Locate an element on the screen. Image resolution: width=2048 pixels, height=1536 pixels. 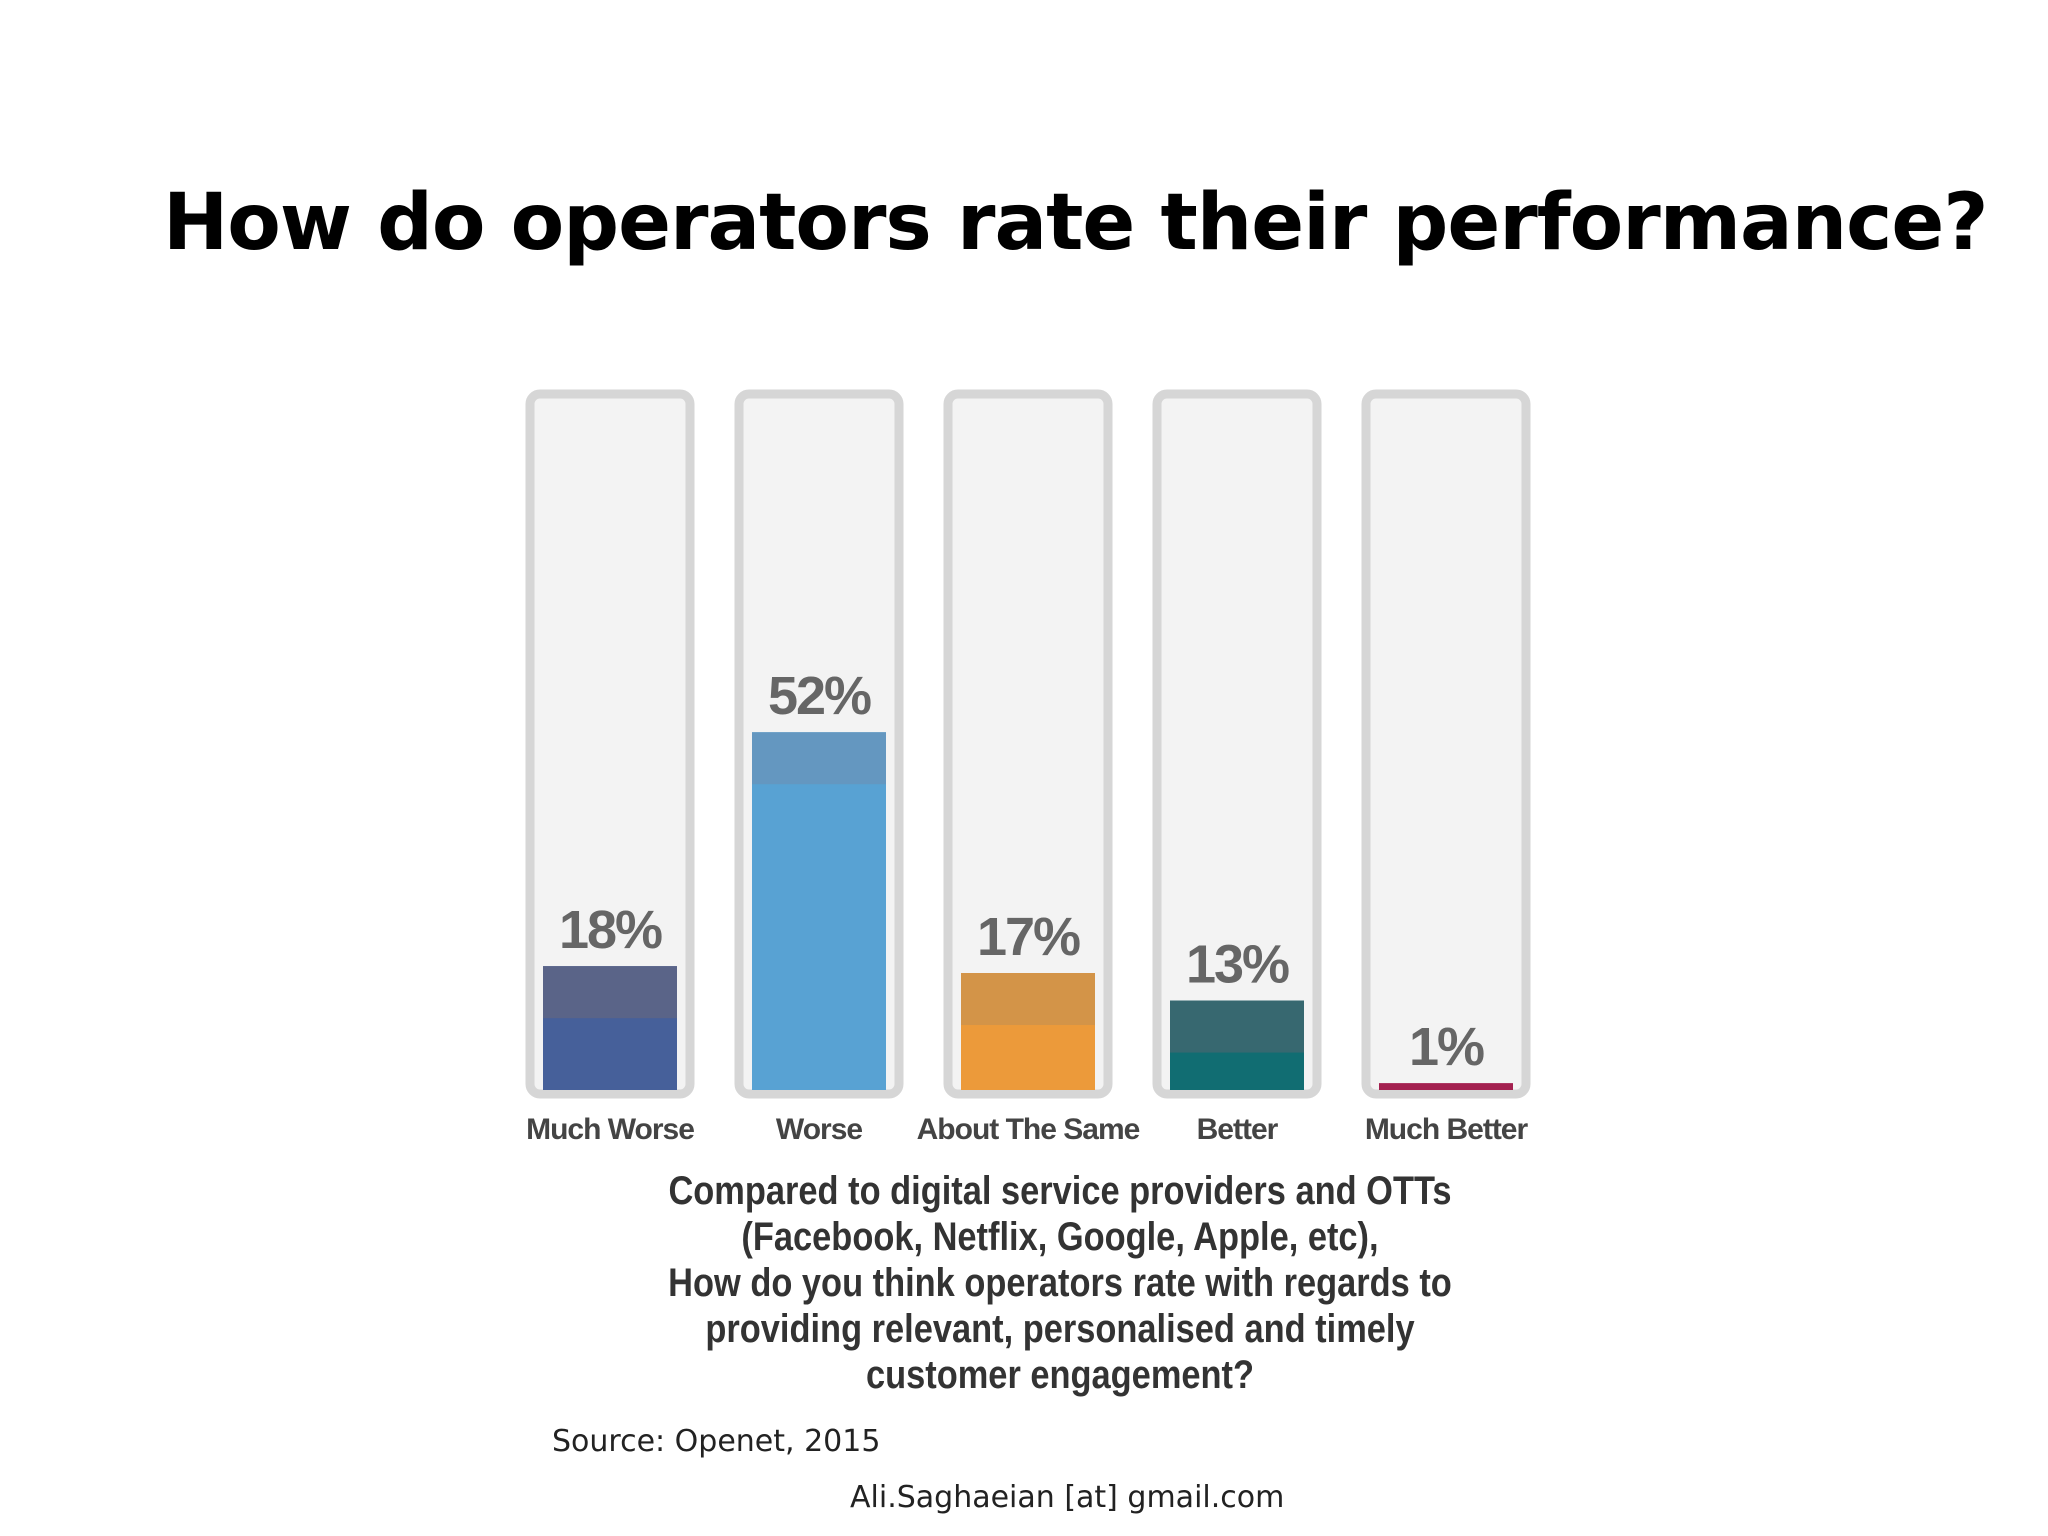
value-label: 13% is located at coordinates (1237, 965).